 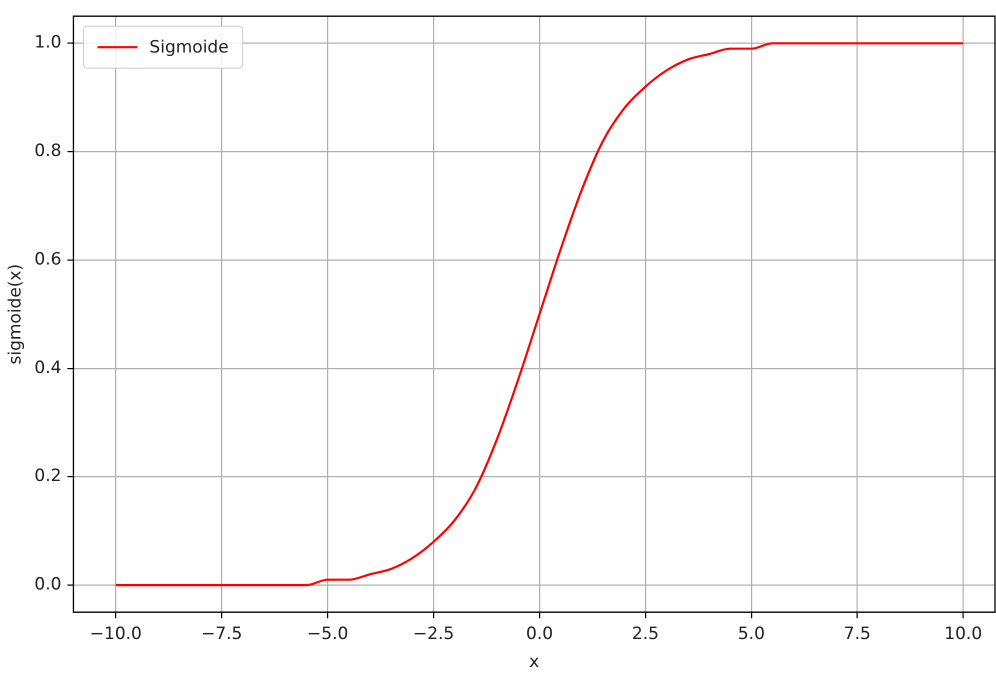 What do you see at coordinates (189, 48) in the screenshot?
I see `legend-label: Sigmoide` at bounding box center [189, 48].